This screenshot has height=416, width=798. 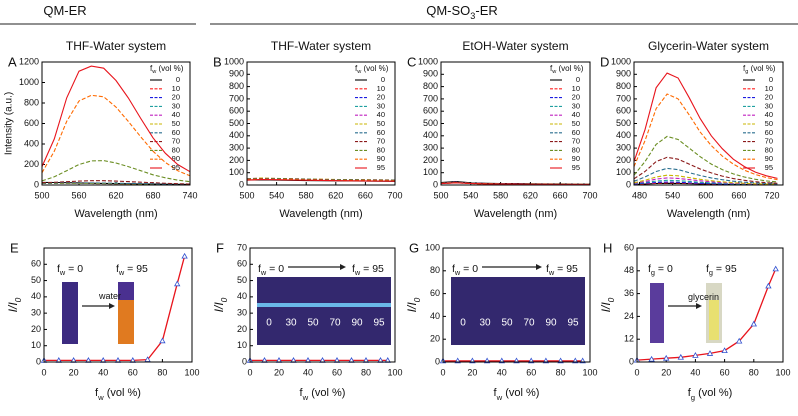 What do you see at coordinates (769, 132) in the screenshot?
I see `legend-label: 60` at bounding box center [769, 132].